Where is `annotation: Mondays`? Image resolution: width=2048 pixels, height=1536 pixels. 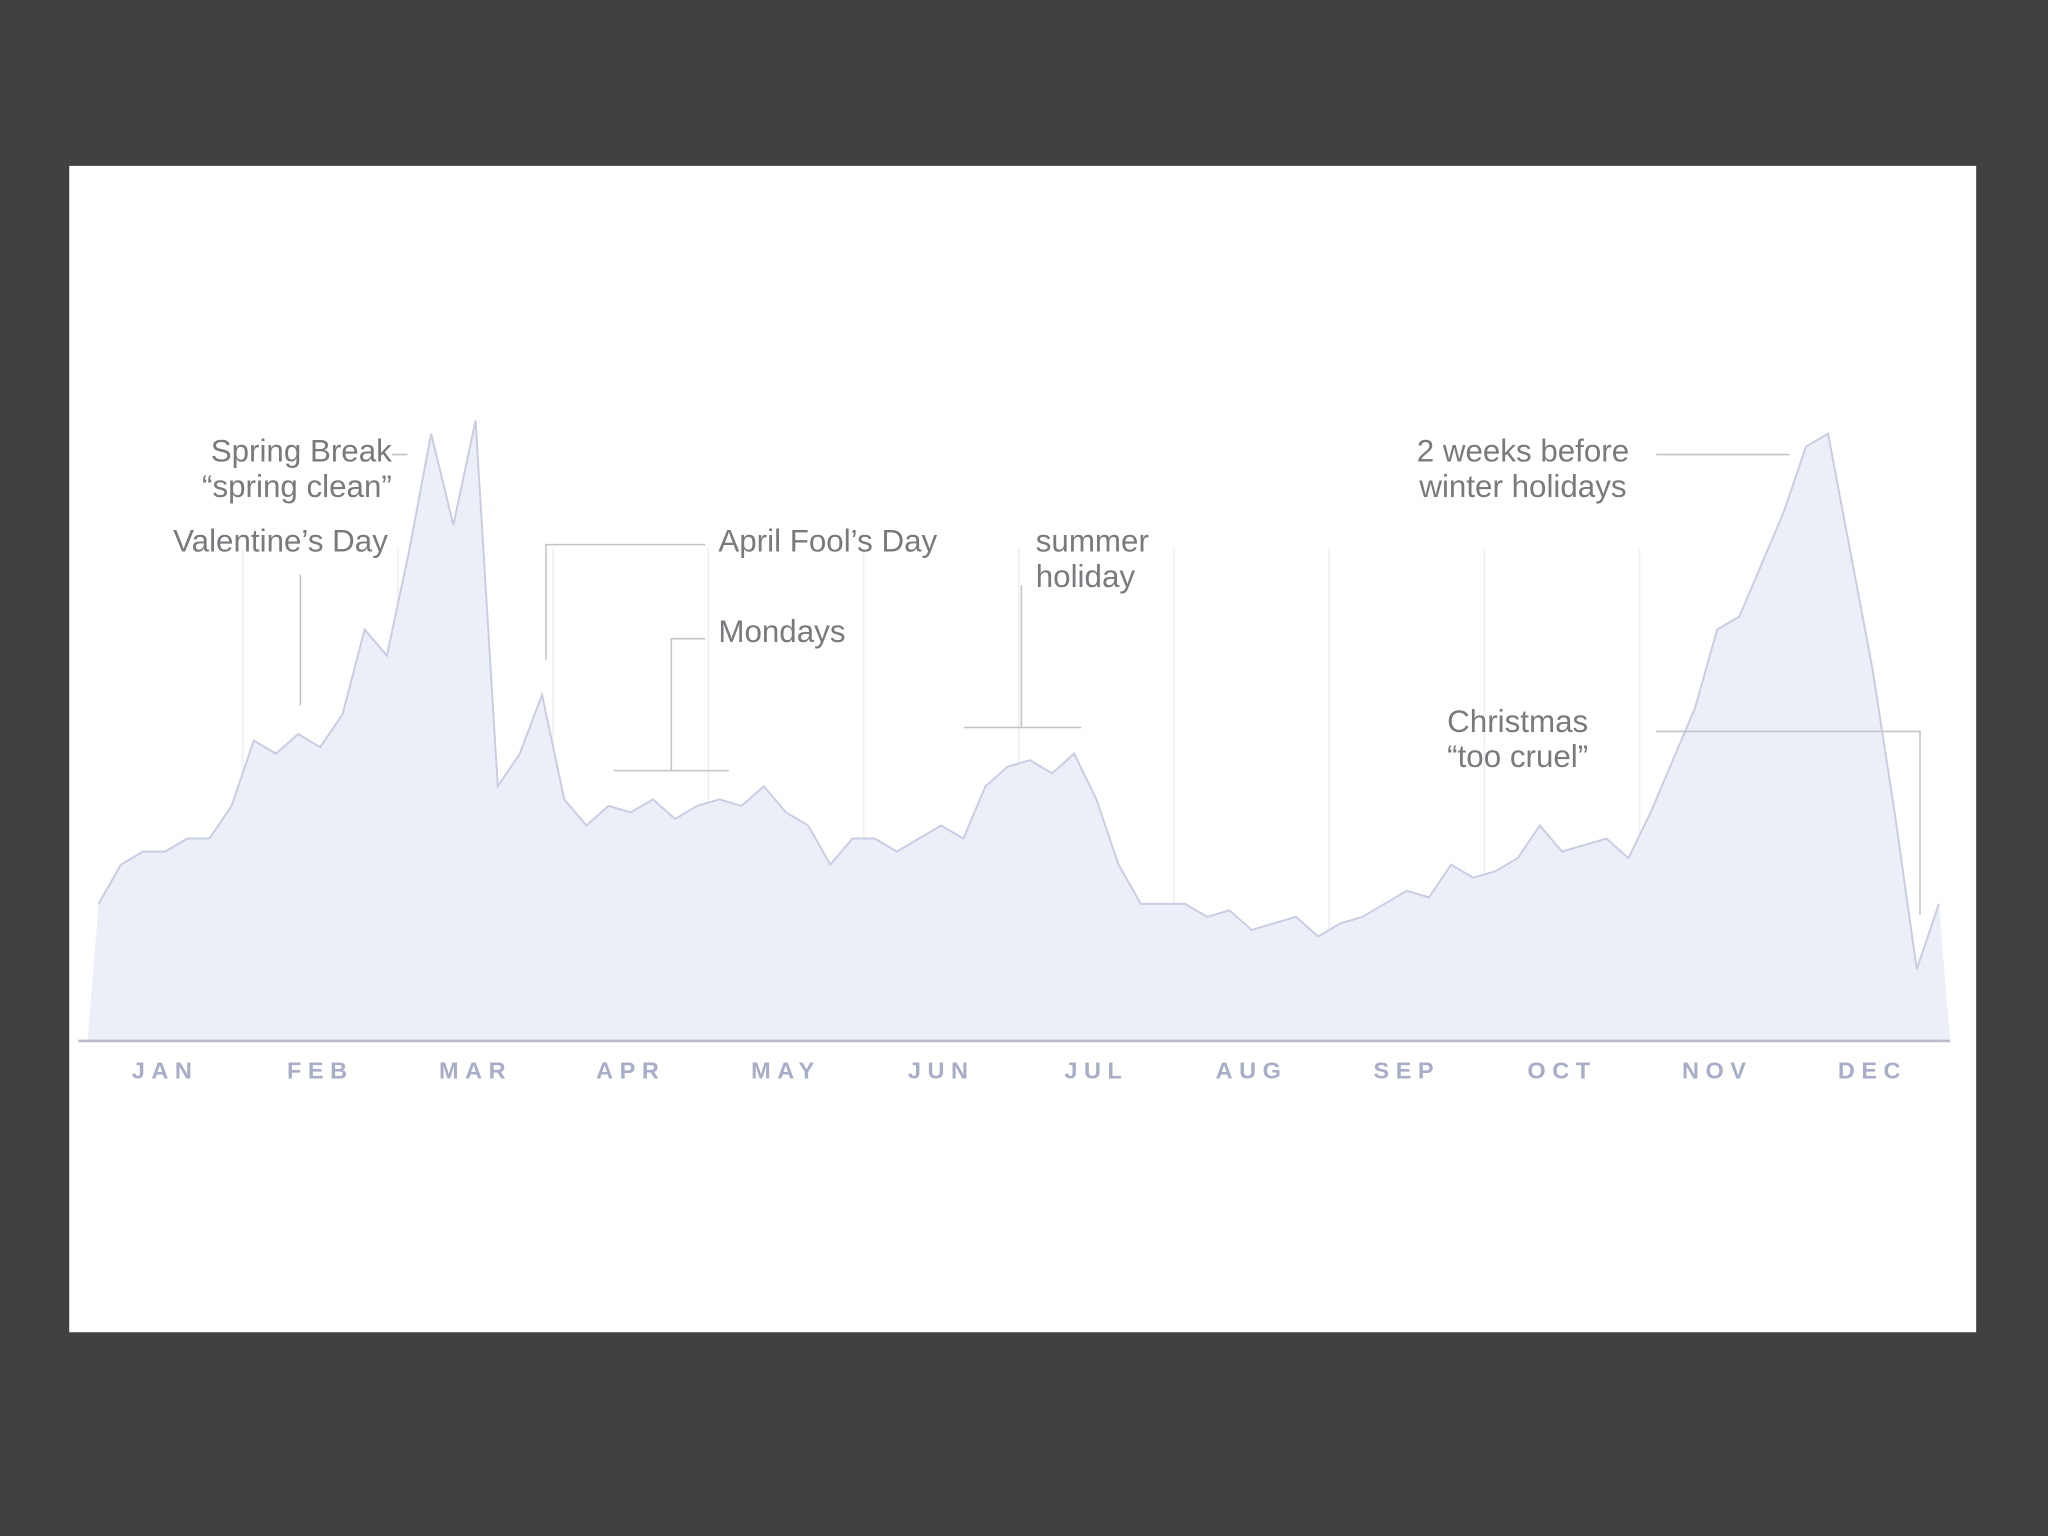
annotation: Mondays is located at coordinates (781, 631).